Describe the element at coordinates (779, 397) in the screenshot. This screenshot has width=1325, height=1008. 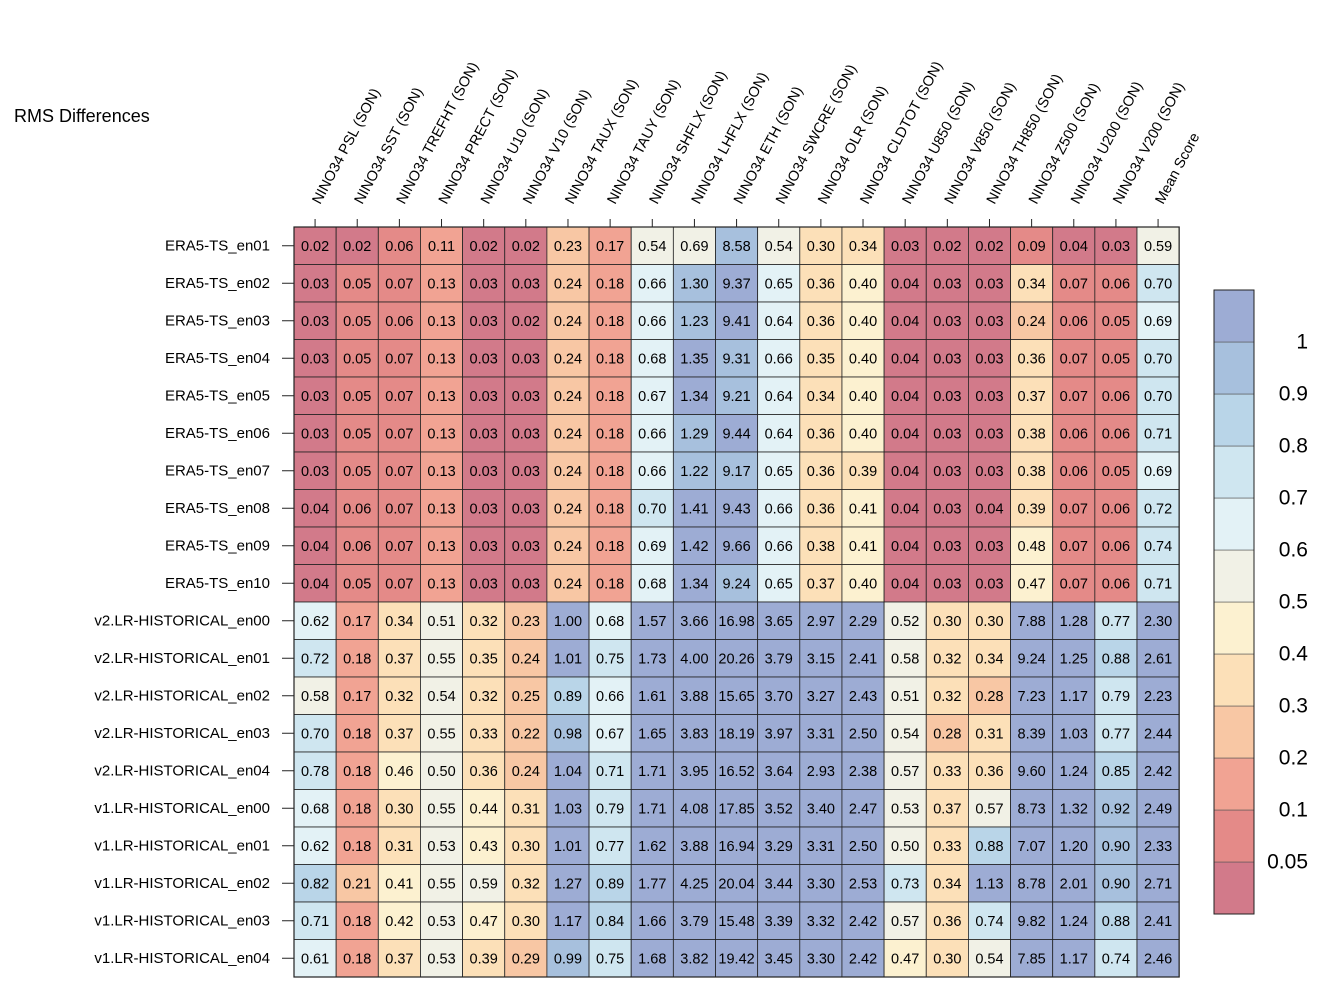
I see `cell-value-label: 0.64` at that location.